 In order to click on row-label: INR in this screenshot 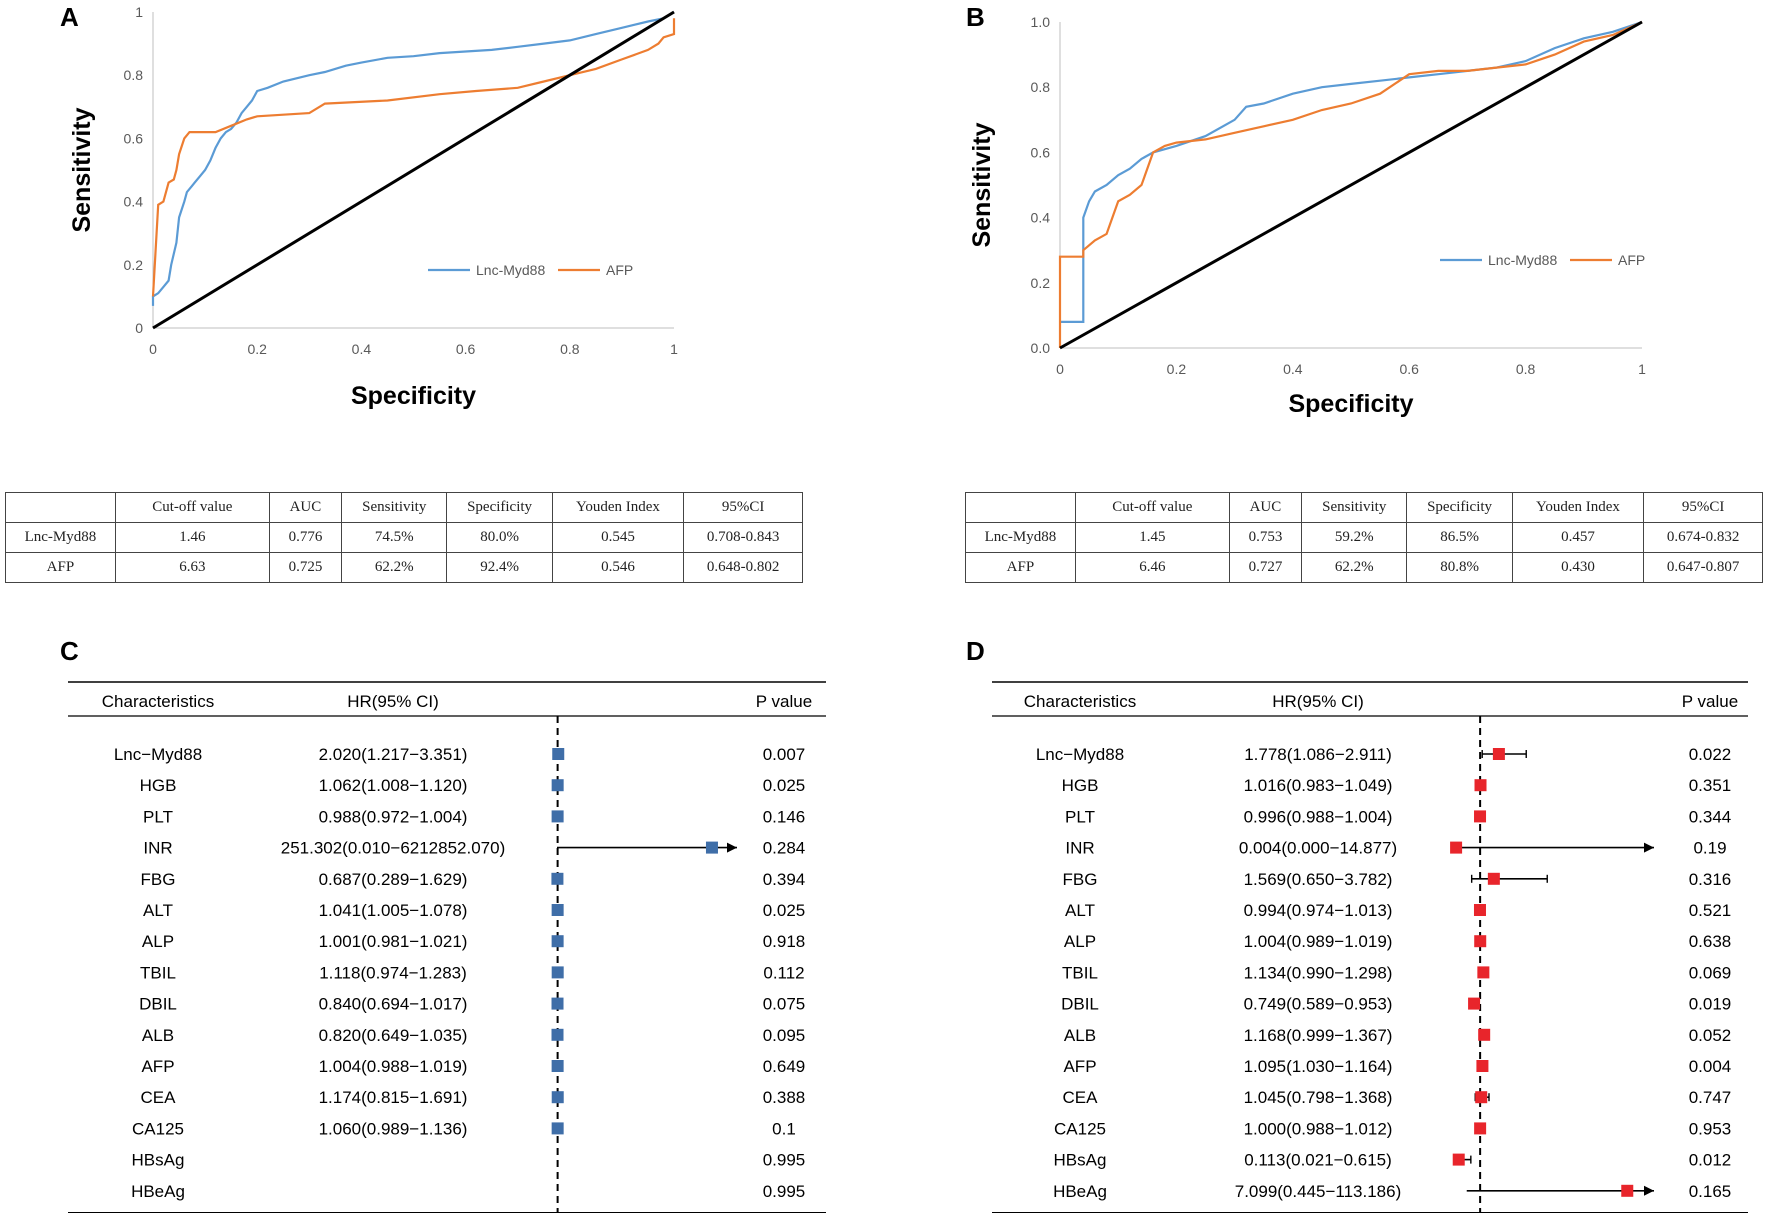, I will do `click(157, 848)`.